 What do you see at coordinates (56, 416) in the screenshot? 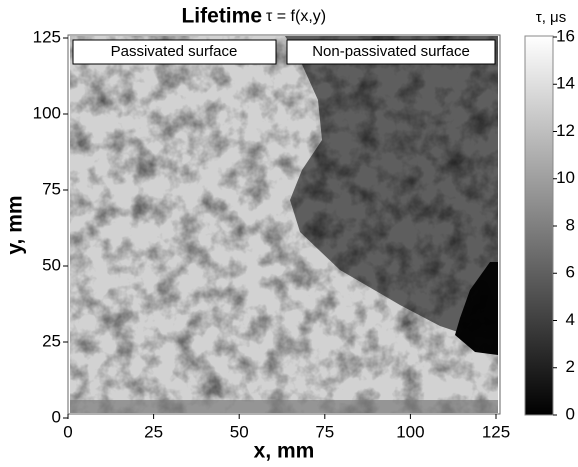
I see `y-tick-label: 0` at bounding box center [56, 416].